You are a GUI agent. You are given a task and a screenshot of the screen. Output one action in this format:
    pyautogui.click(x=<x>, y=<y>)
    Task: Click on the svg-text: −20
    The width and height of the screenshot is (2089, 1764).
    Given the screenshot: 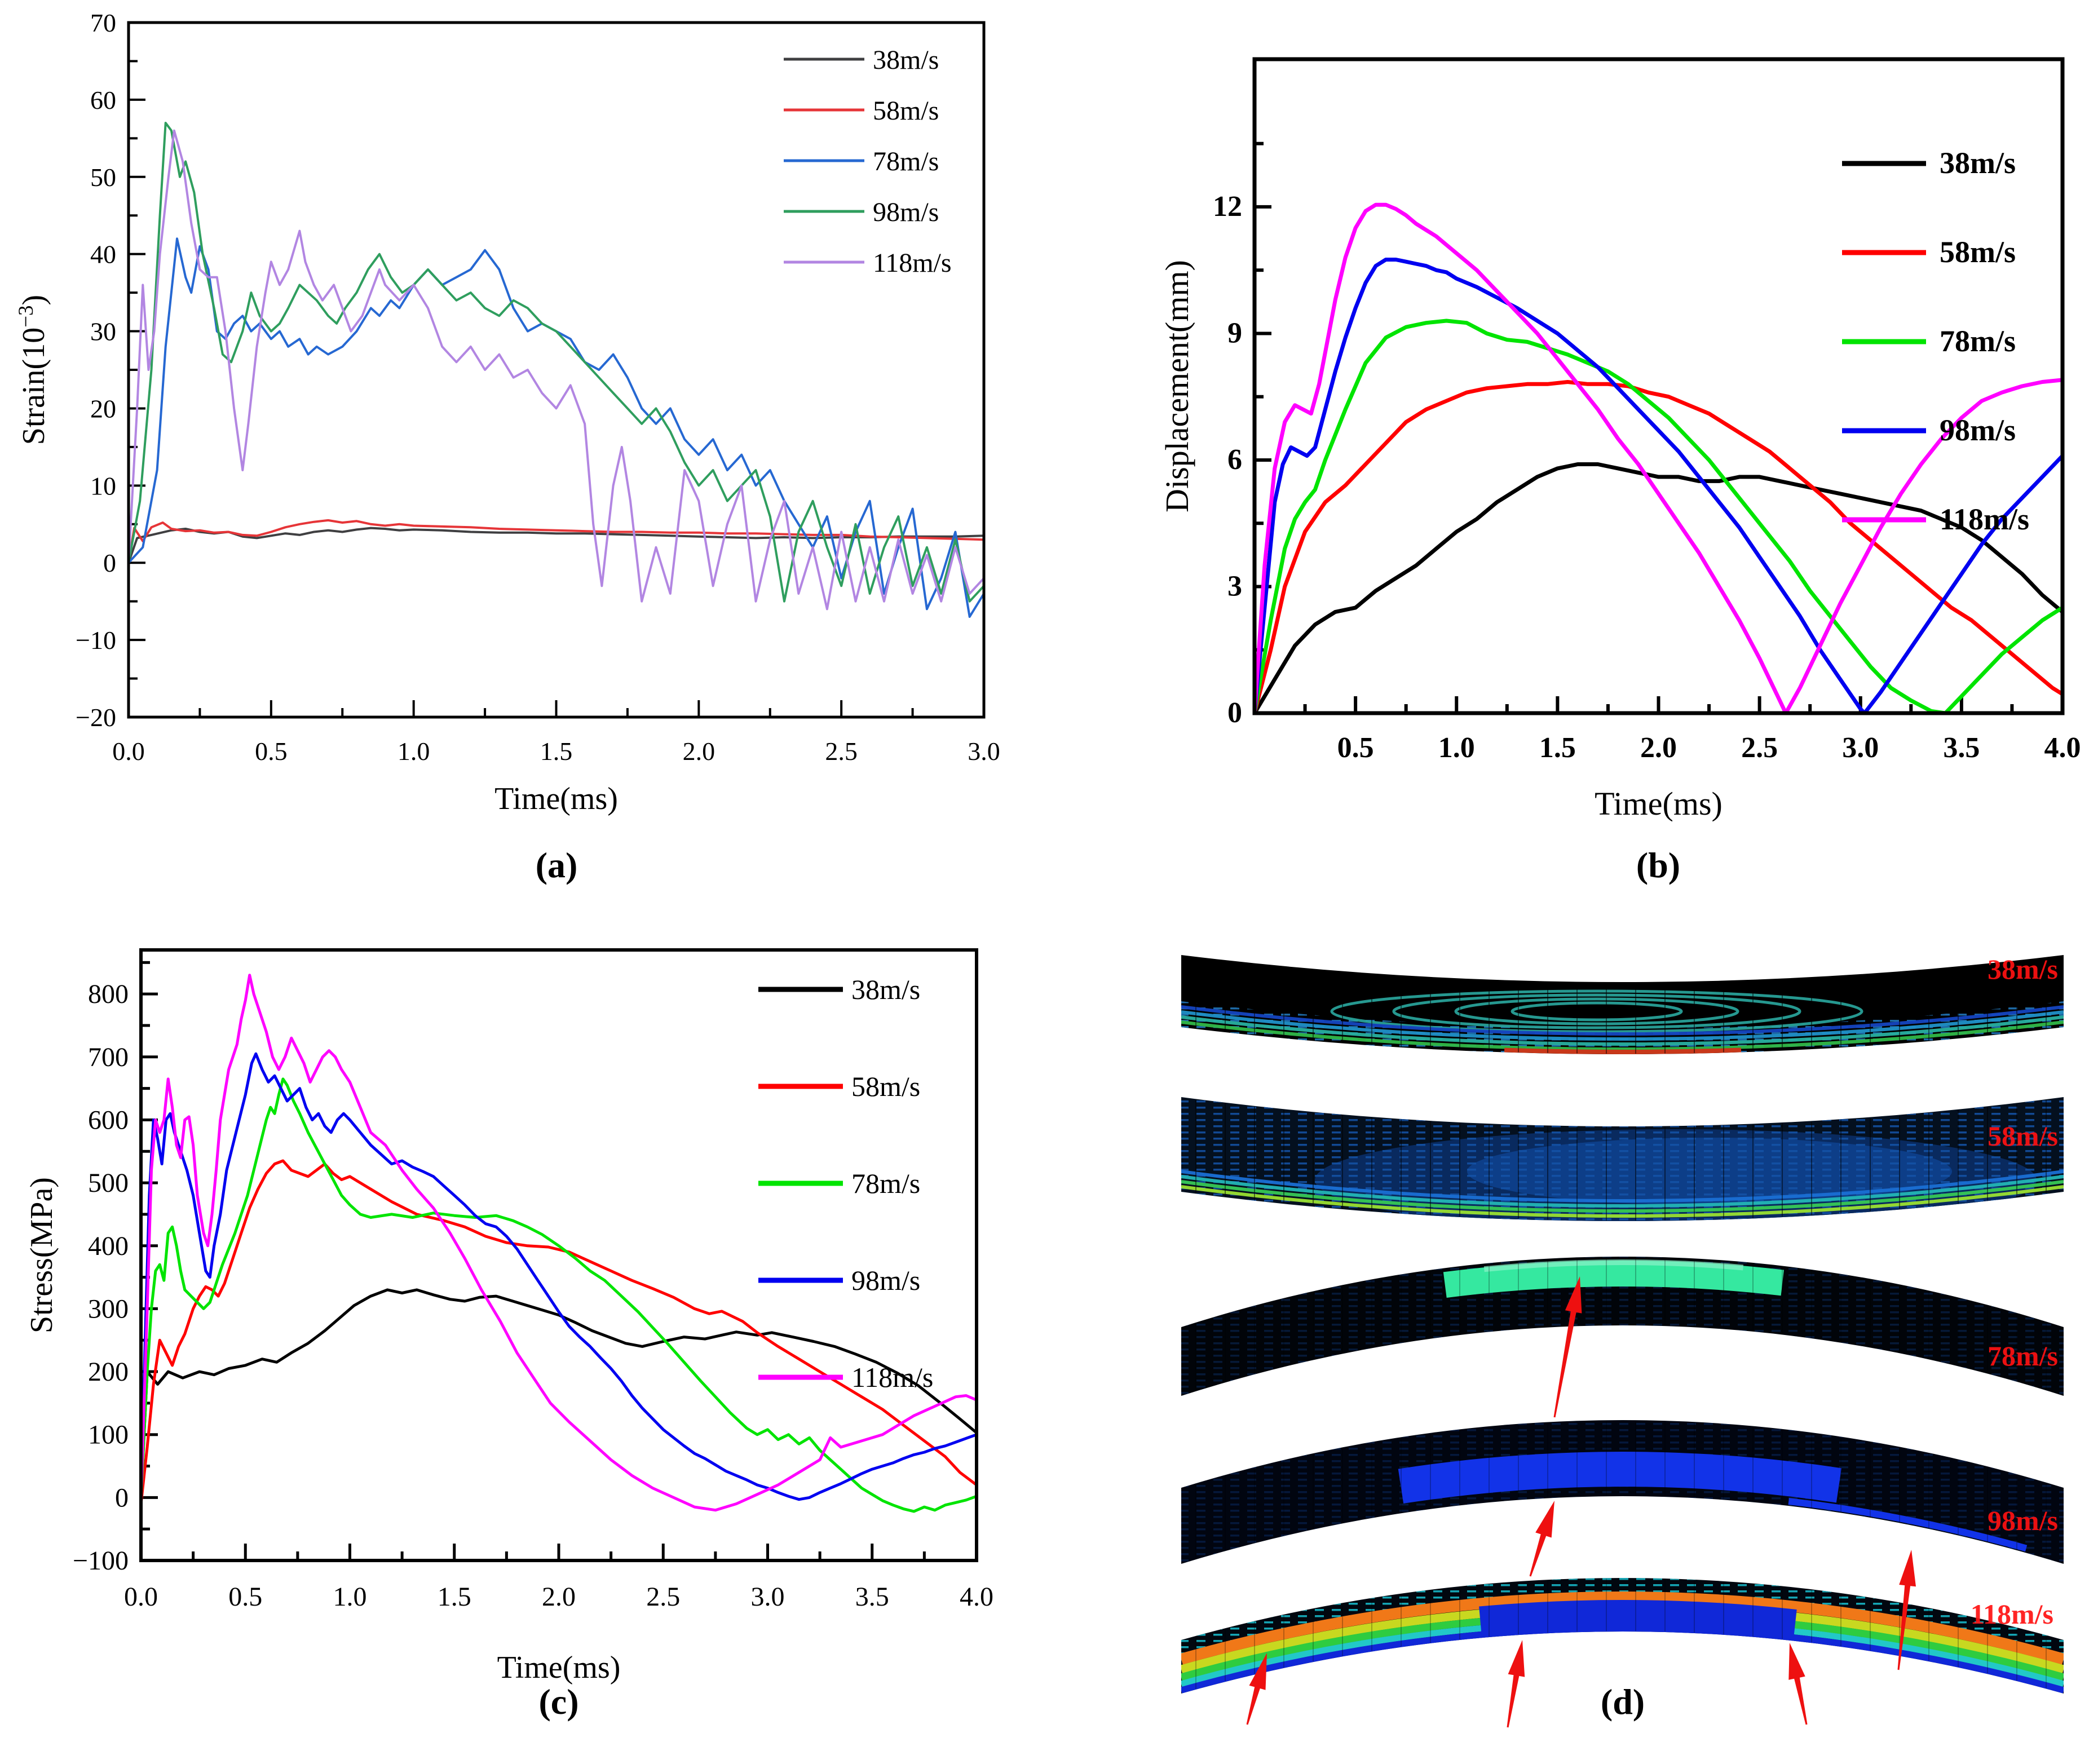 What is the action you would take?
    pyautogui.click(x=96, y=717)
    